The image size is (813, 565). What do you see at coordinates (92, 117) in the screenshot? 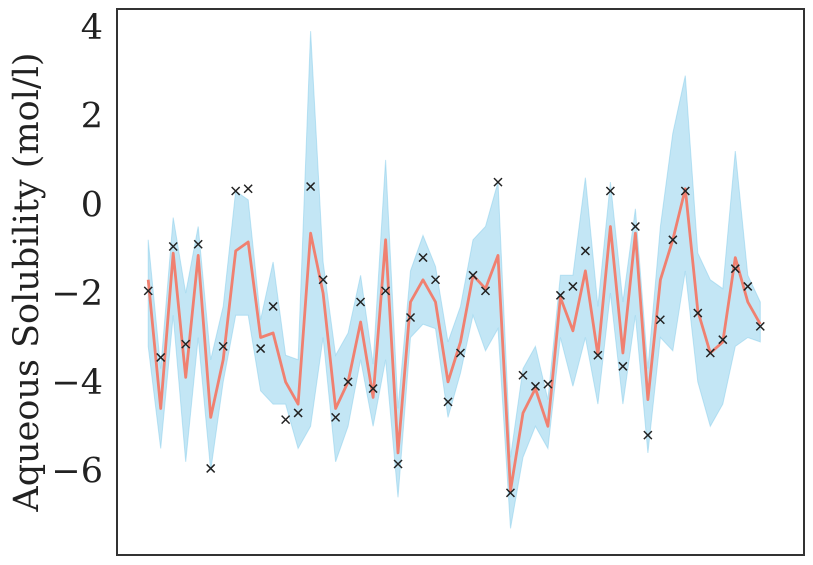
I see `y-tick-label: 2` at bounding box center [92, 117].